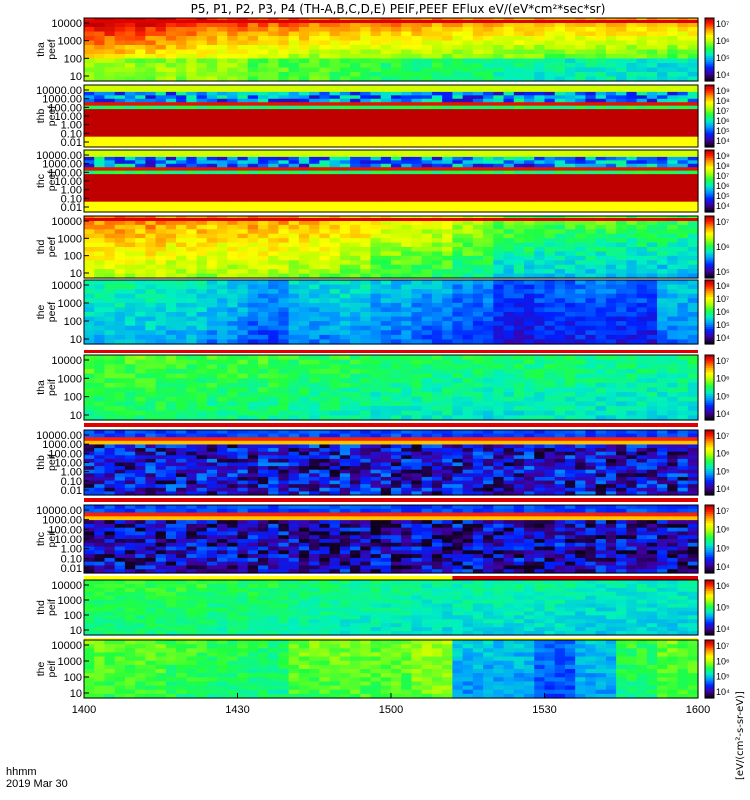  Describe the element at coordinates (70, 239) in the screenshot. I see `y-tick-label: 1000` at that location.